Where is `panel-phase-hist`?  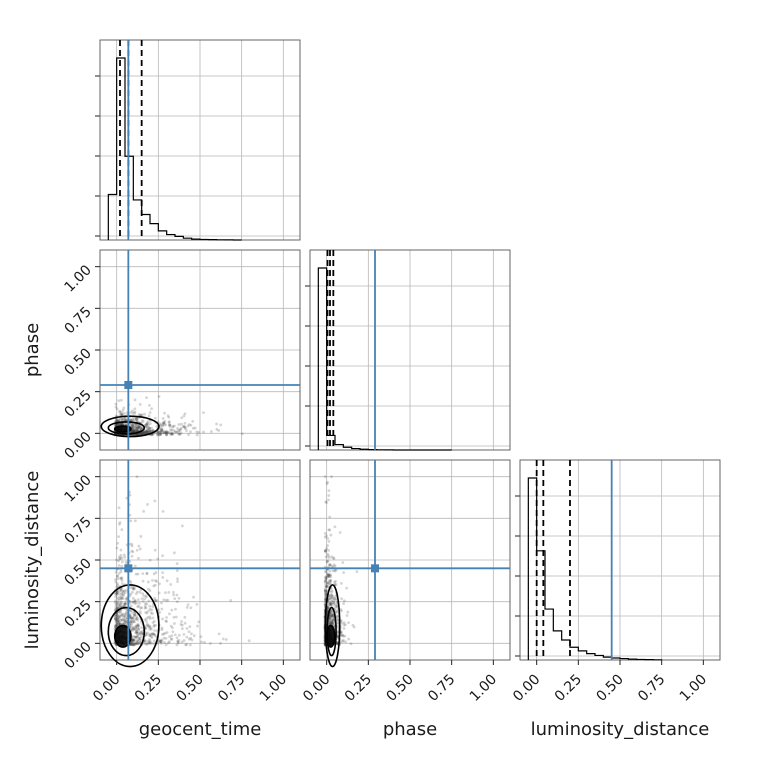
panel-phase-hist is located at coordinates (408, 350).